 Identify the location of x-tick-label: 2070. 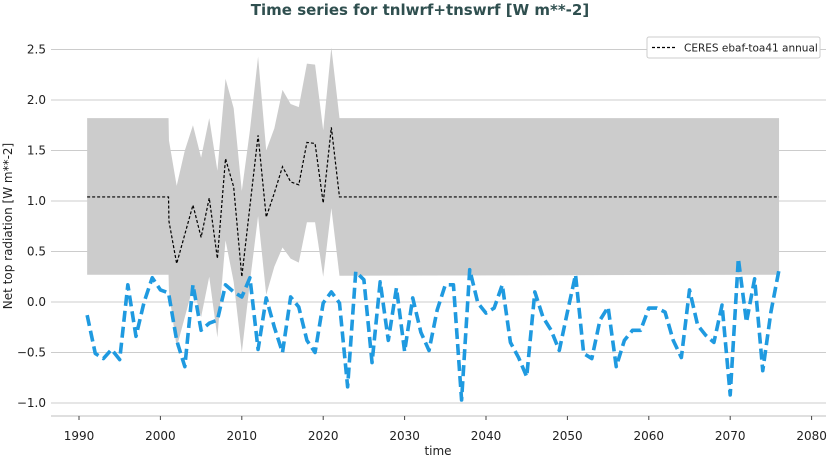
(730, 436).